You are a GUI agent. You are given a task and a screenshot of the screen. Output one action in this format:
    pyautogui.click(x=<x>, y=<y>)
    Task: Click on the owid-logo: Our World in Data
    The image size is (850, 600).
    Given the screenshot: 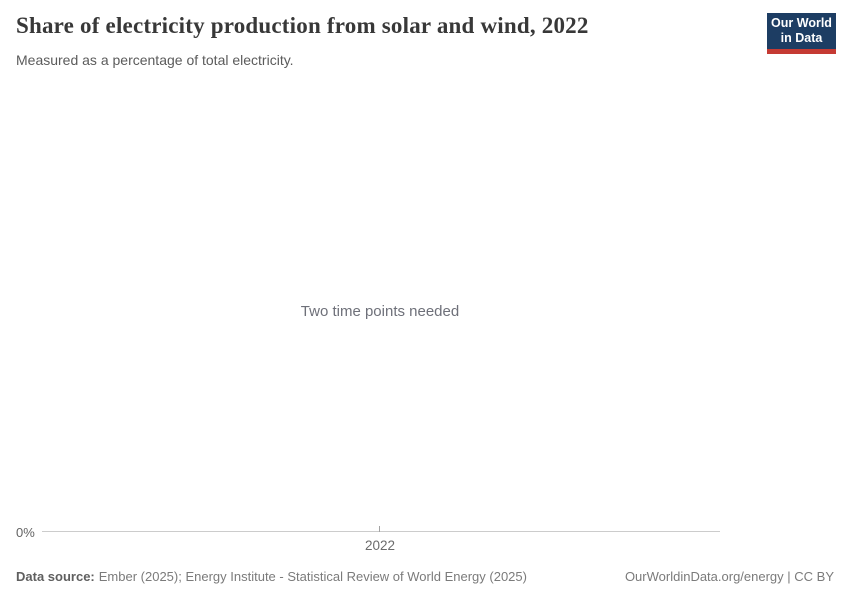 What is the action you would take?
    pyautogui.click(x=801, y=33)
    